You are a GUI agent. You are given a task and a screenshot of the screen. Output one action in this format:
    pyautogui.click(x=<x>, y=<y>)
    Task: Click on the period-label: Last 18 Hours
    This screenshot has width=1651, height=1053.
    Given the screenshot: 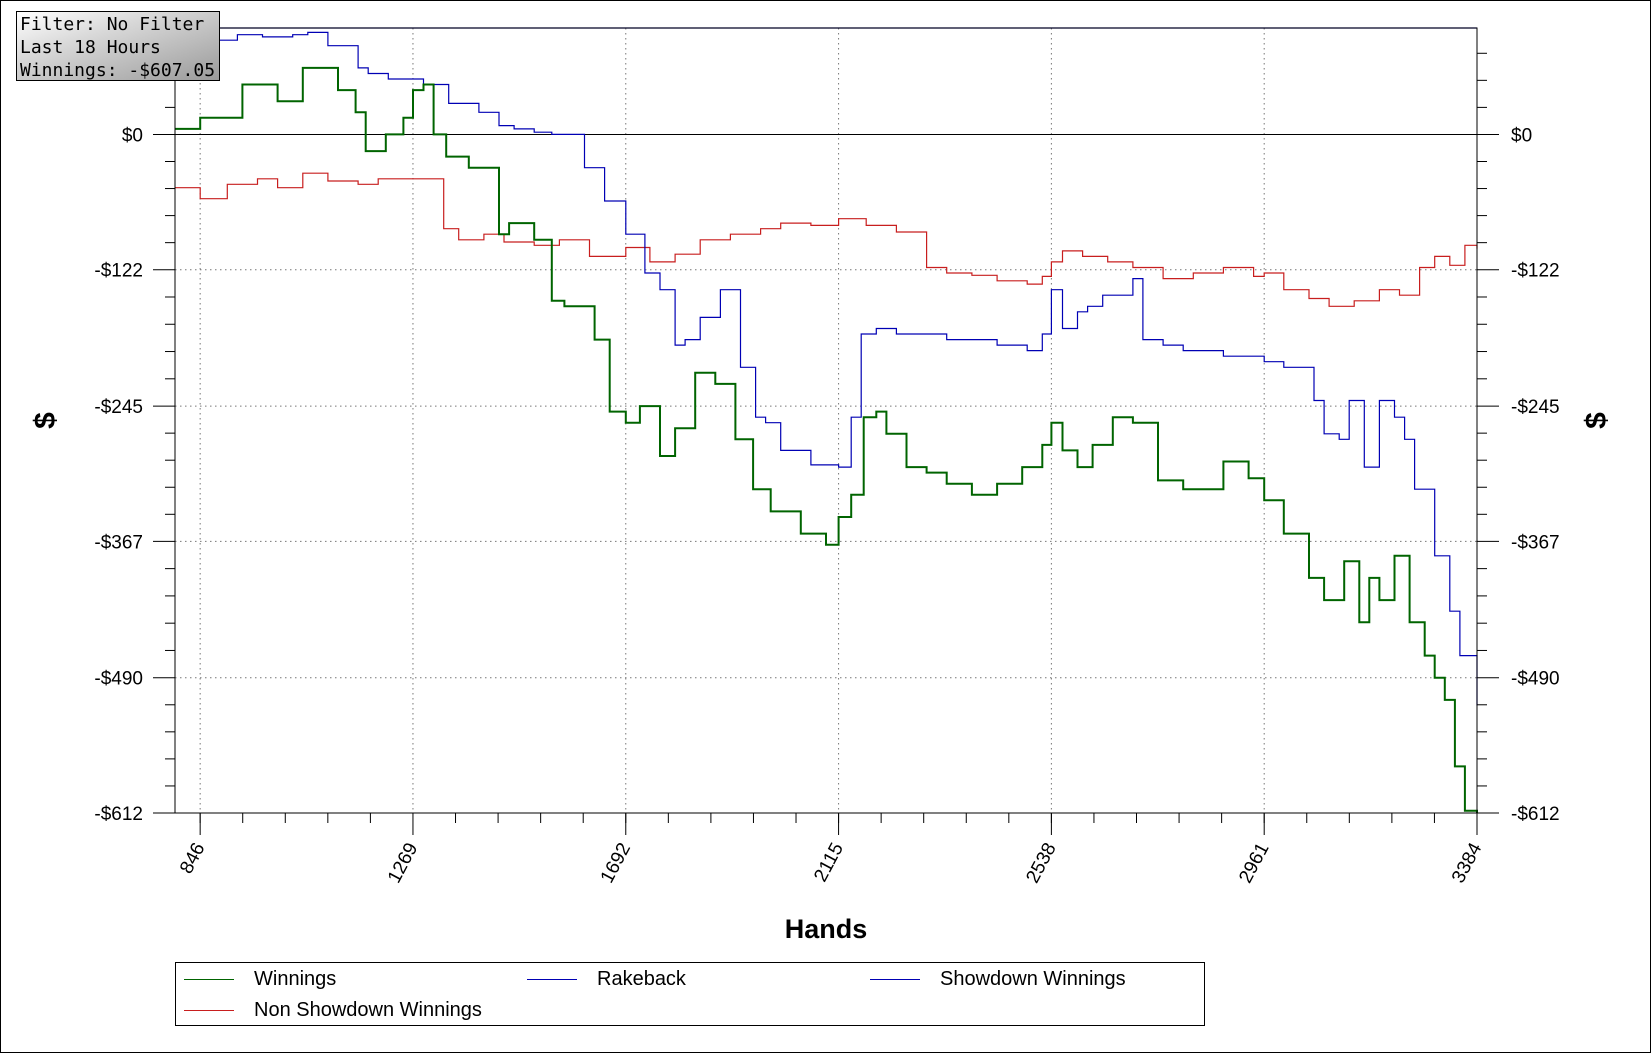 What is the action you would take?
    pyautogui.click(x=90, y=47)
    